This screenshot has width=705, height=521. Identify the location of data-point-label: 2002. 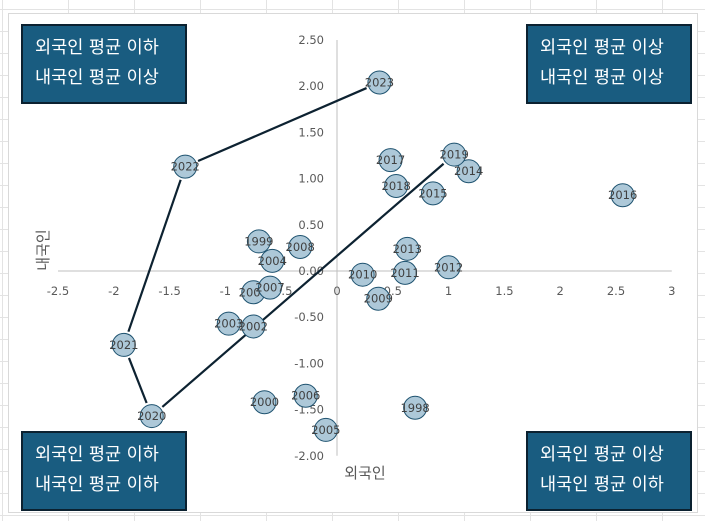
(253, 326).